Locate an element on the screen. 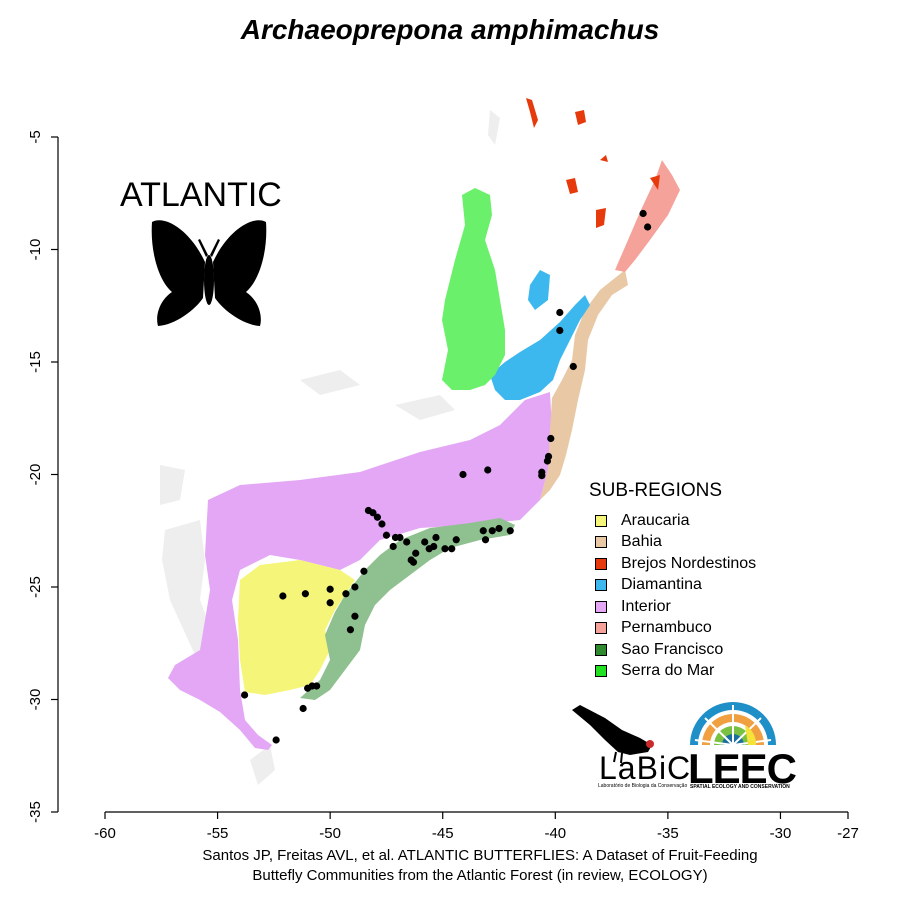  legend-label: Diamantina is located at coordinates (661, 585).